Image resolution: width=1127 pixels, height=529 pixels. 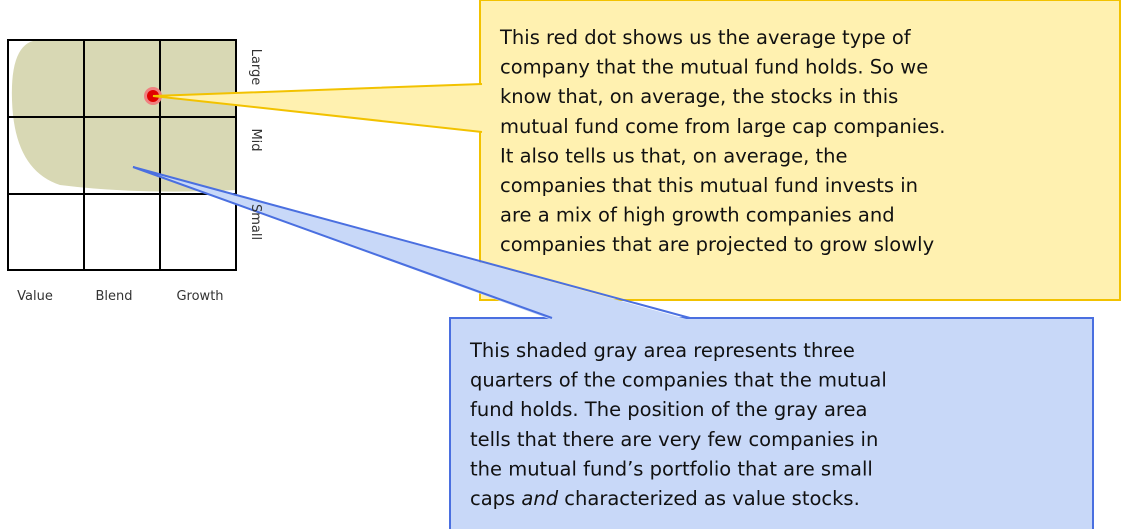 I want to click on yellow-pointer-edge, so click(x=317, y=108).